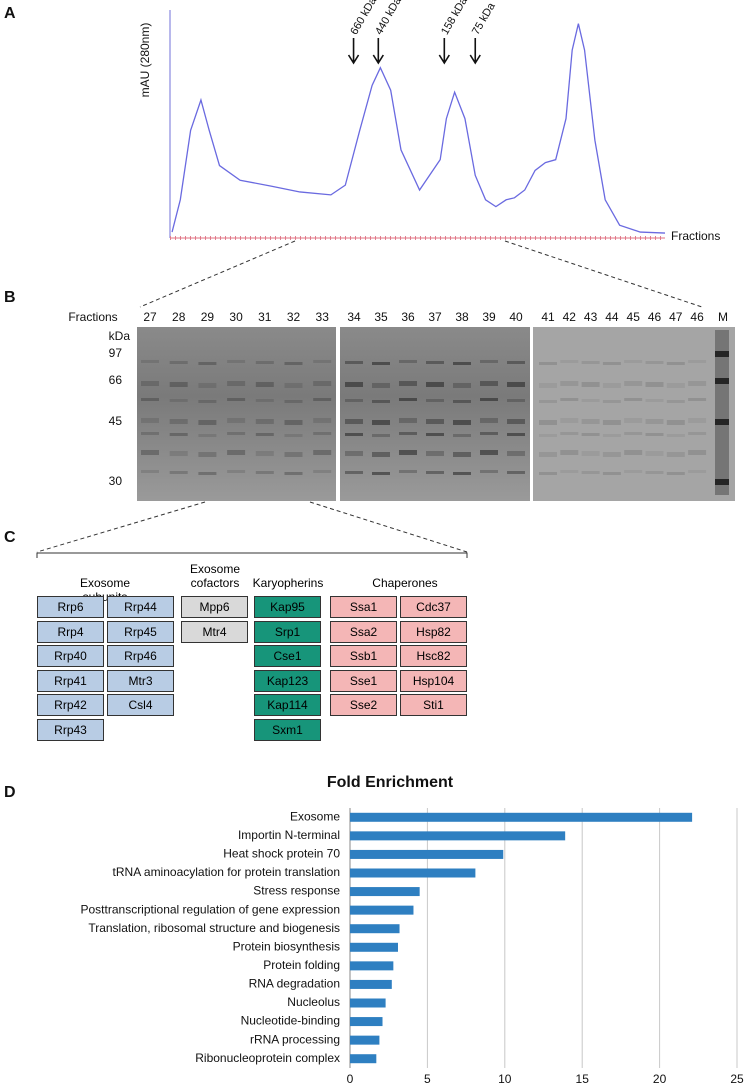  I want to click on protein-box: Mtr3, so click(140, 680).